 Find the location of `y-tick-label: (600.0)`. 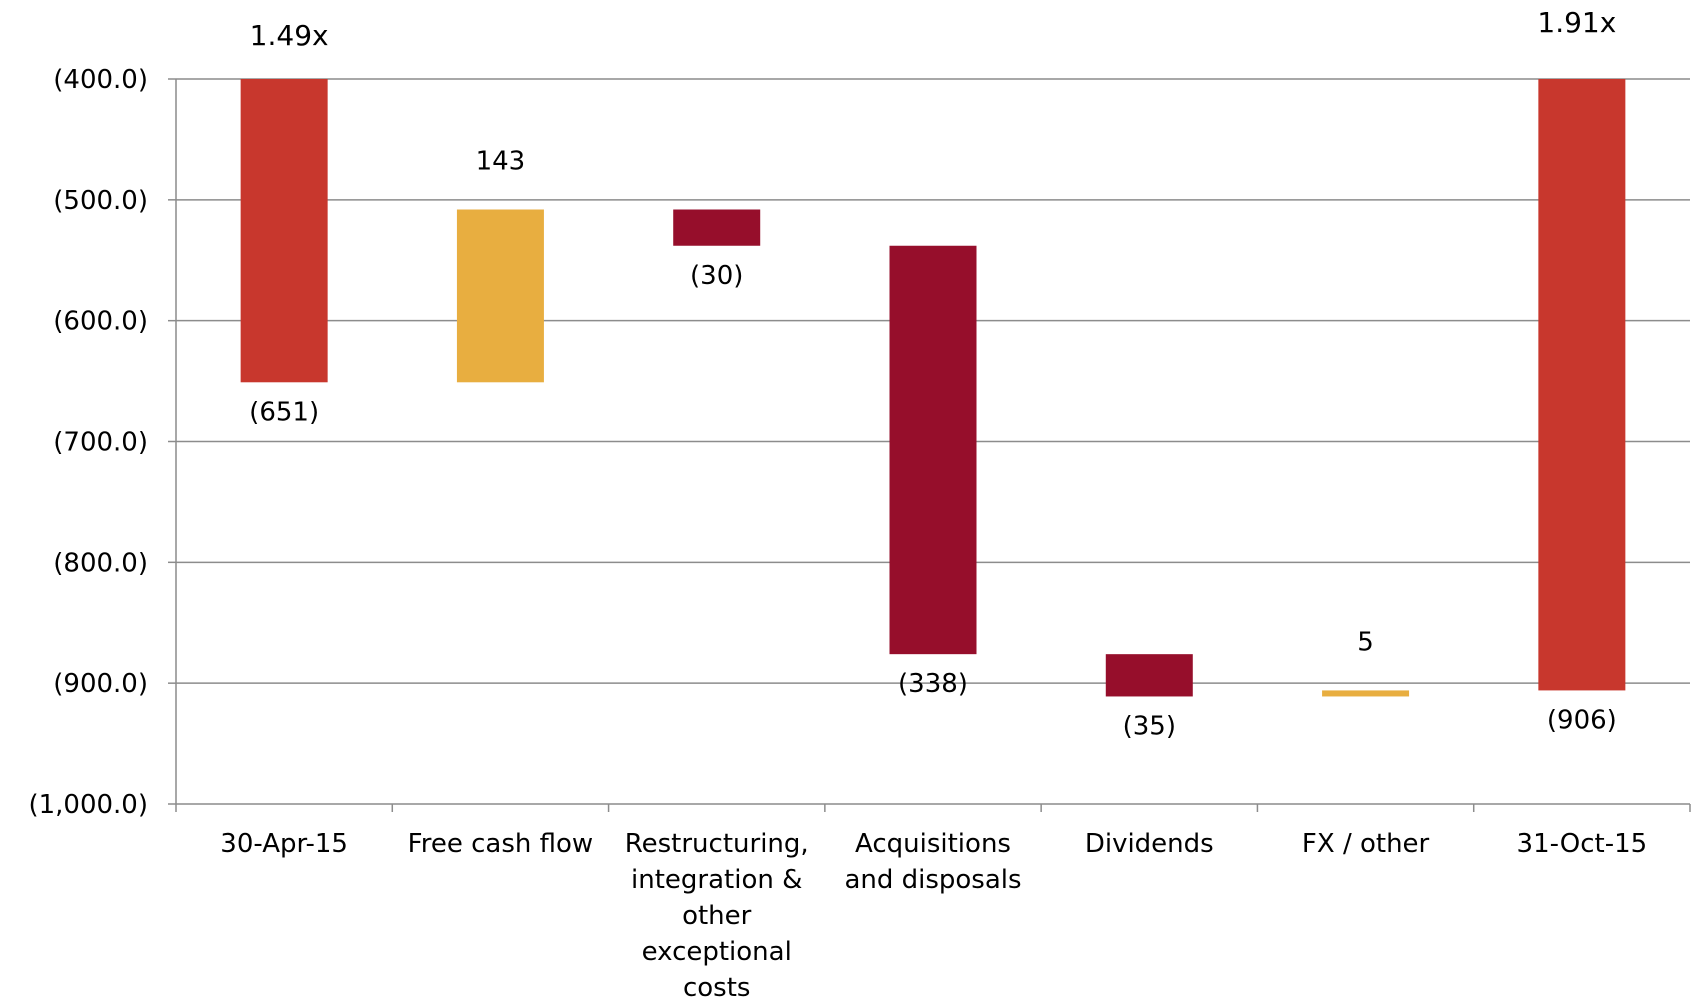

y-tick-label: (600.0) is located at coordinates (100, 322).